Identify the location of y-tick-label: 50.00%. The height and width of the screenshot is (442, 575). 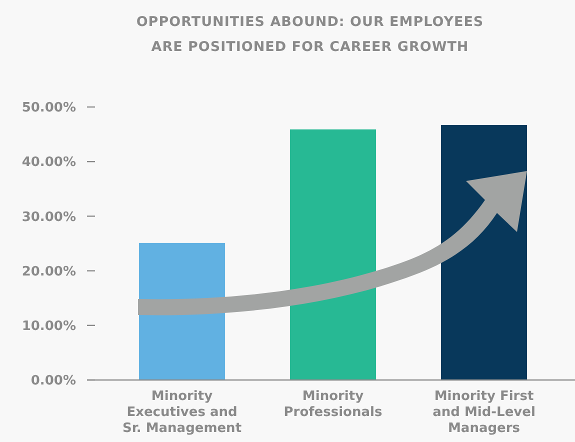
(49, 108).